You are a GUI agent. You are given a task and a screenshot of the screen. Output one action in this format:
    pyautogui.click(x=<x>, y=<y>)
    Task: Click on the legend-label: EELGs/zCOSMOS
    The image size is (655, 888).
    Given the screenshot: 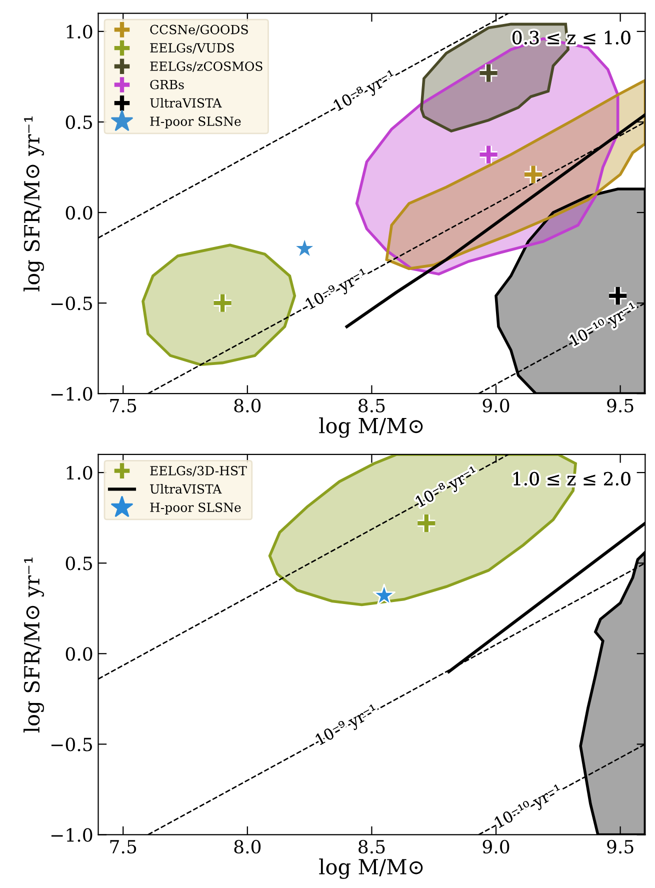 What is the action you would take?
    pyautogui.click(x=206, y=66)
    